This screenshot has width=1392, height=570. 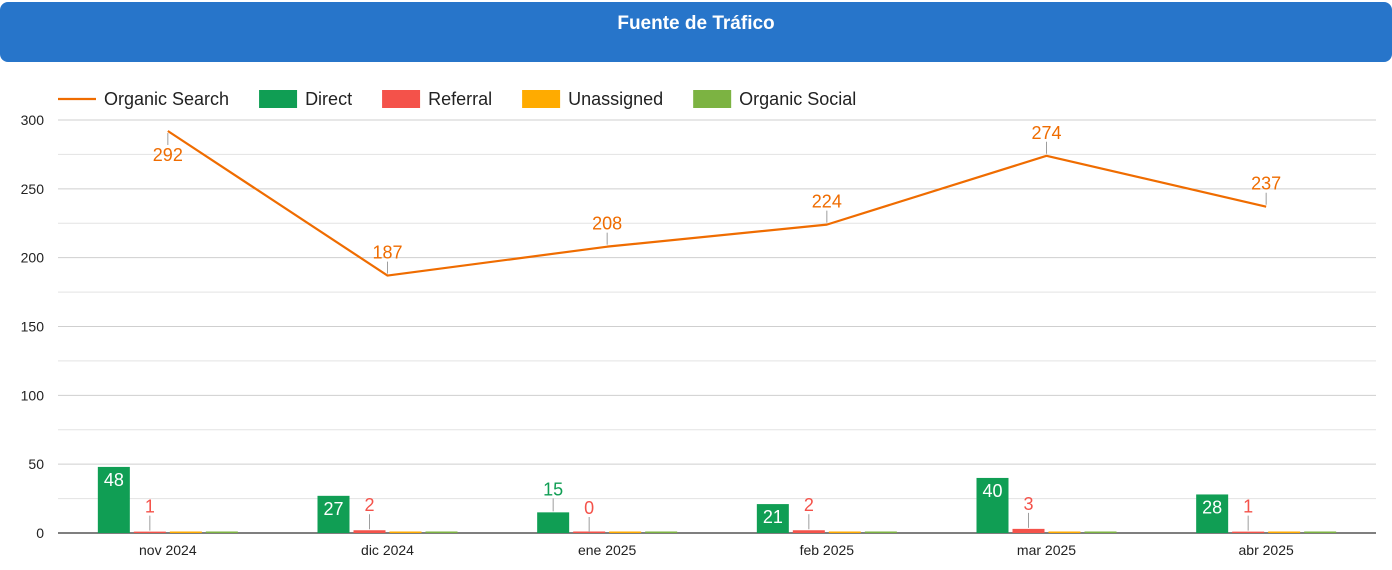 What do you see at coordinates (33, 327) in the screenshot?
I see `y-tick-label: 150` at bounding box center [33, 327].